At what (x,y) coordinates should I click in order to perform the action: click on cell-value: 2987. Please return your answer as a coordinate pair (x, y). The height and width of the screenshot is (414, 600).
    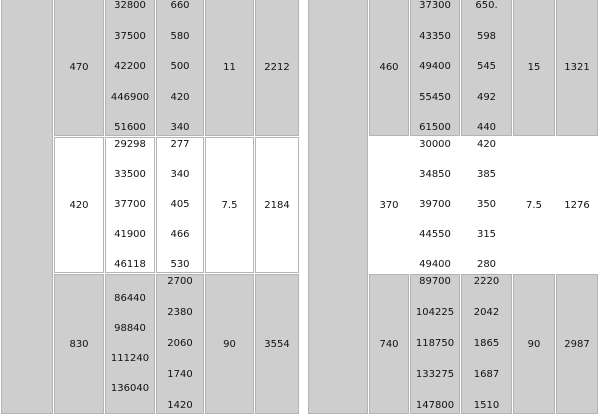
    Looking at the image, I should click on (577, 344).